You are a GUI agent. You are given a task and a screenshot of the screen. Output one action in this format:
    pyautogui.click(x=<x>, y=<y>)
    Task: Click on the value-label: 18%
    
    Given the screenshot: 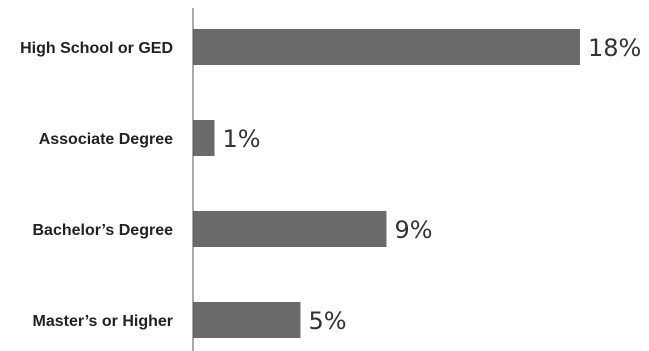 What is the action you would take?
    pyautogui.click(x=614, y=48)
    